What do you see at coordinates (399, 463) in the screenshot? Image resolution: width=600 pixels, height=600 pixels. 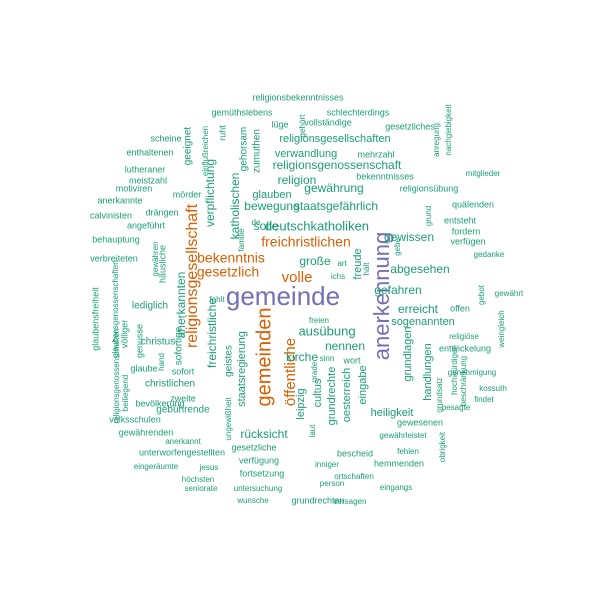 I see `cloud-word: hemmenden` at bounding box center [399, 463].